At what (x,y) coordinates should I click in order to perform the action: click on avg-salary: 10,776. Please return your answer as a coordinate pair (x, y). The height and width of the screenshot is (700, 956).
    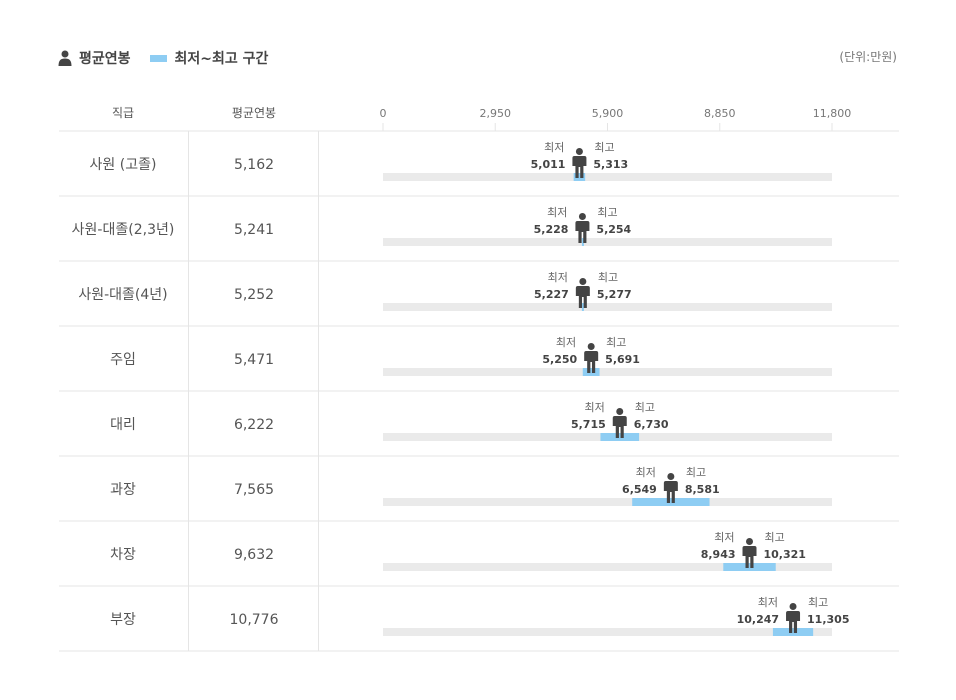
    Looking at the image, I should click on (254, 620).